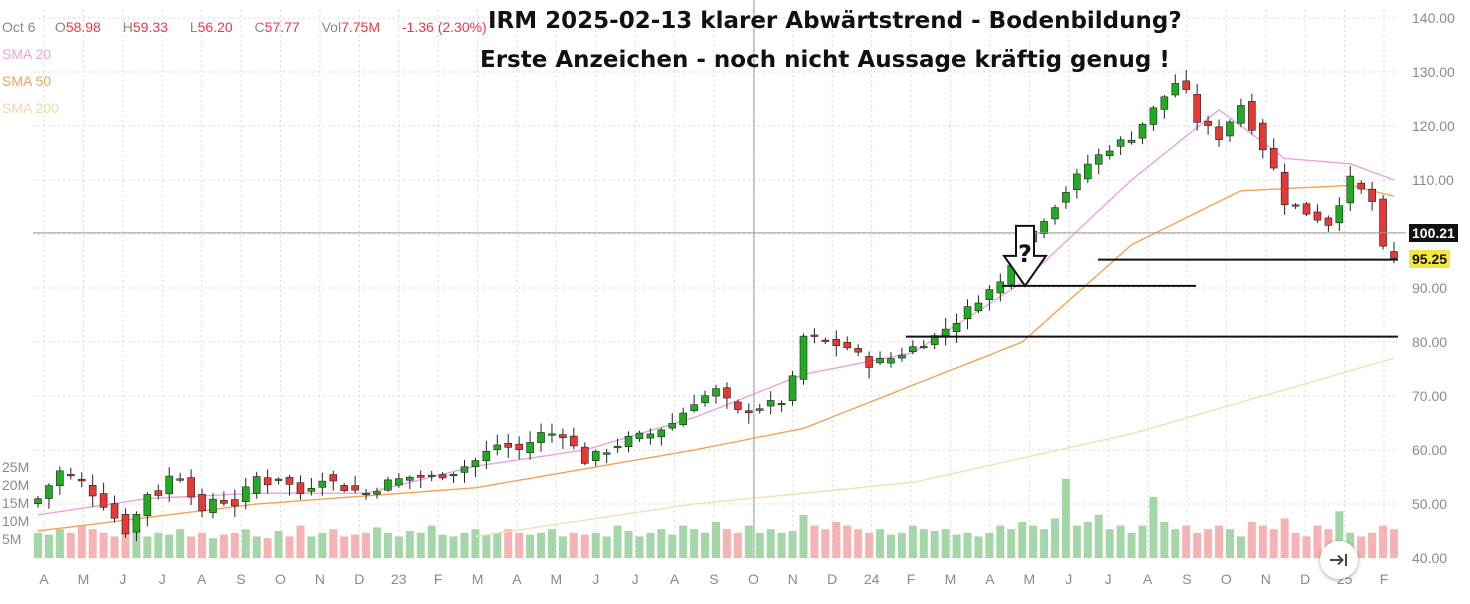  I want to click on legend-sma20: SMA 20, so click(27, 54).